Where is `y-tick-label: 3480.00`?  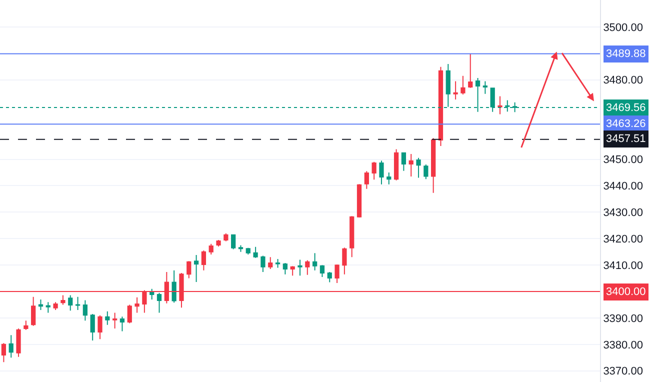 y-tick-label: 3480.00 is located at coordinates (623, 80).